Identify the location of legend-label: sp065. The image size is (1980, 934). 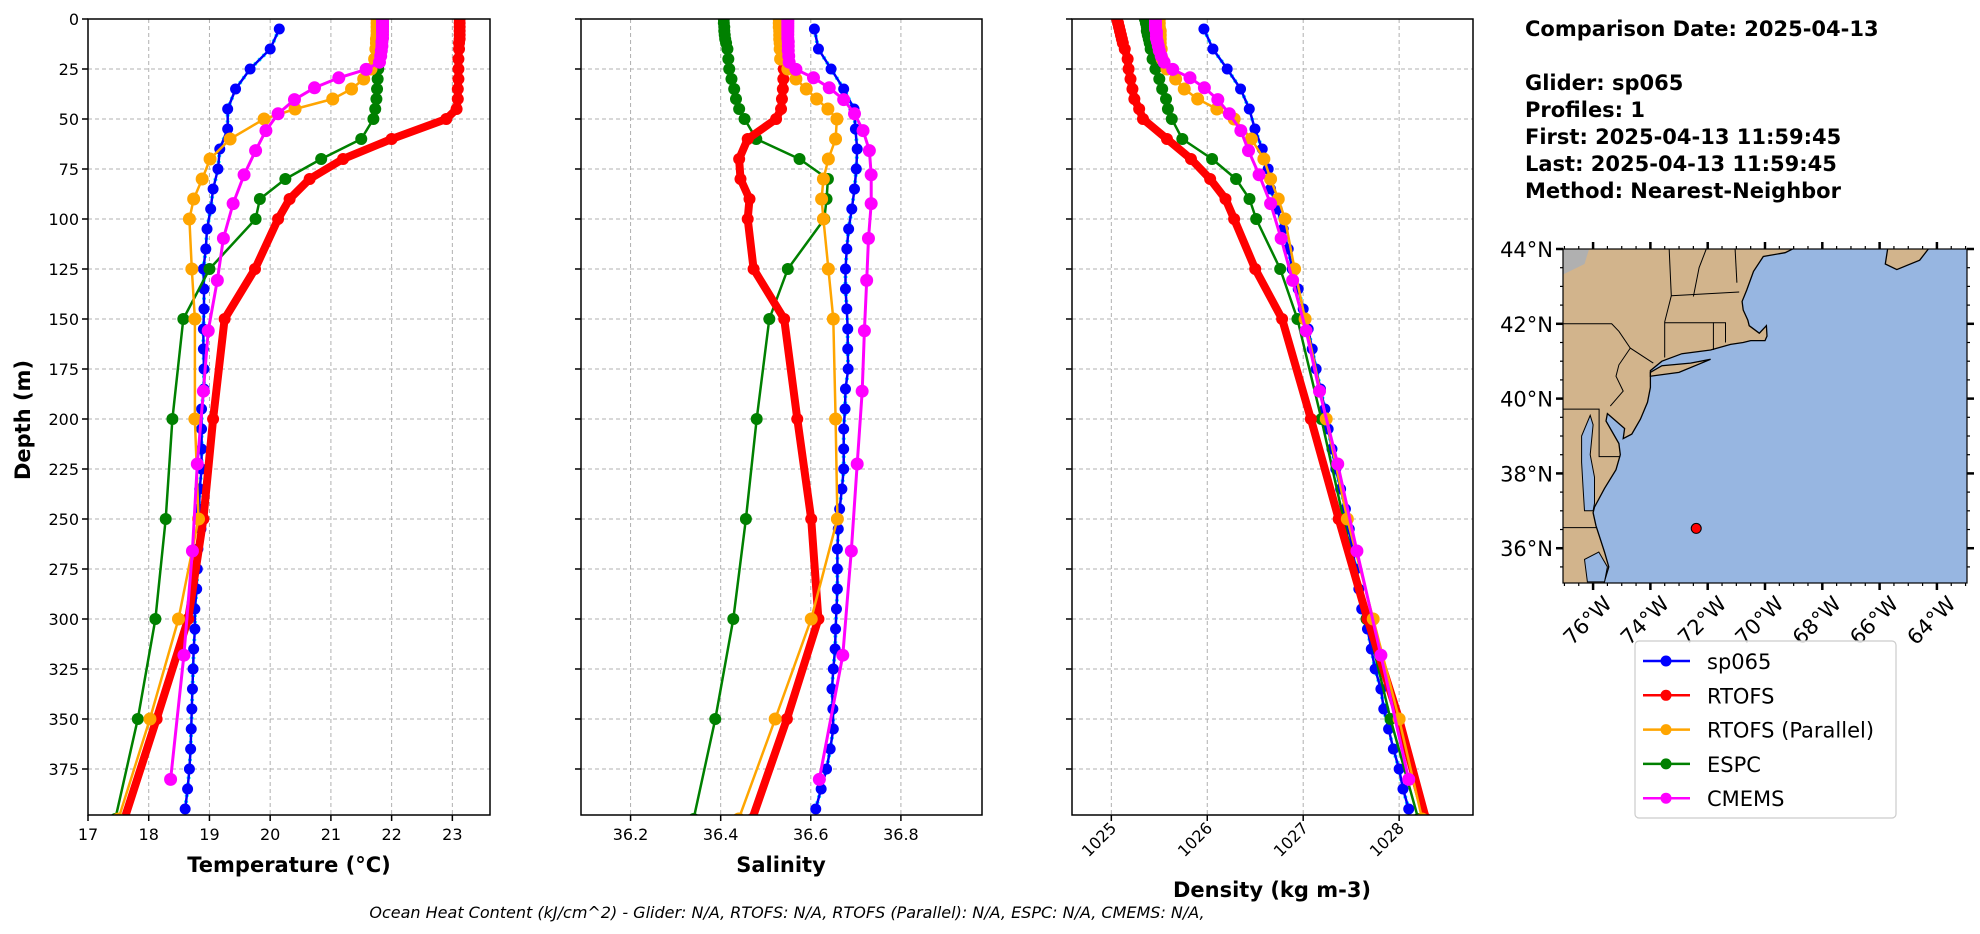
(1739, 662).